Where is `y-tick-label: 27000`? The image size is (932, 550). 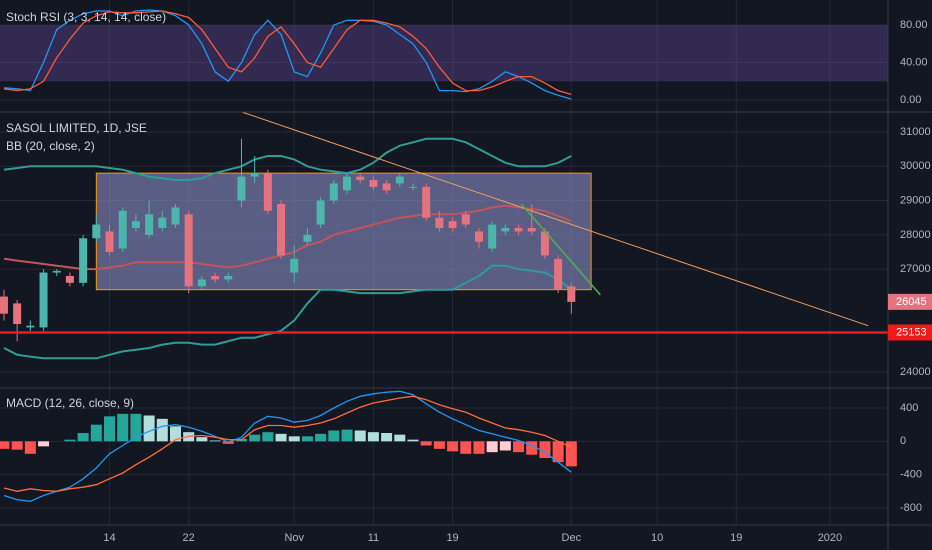
y-tick-label: 27000 is located at coordinates (915, 269).